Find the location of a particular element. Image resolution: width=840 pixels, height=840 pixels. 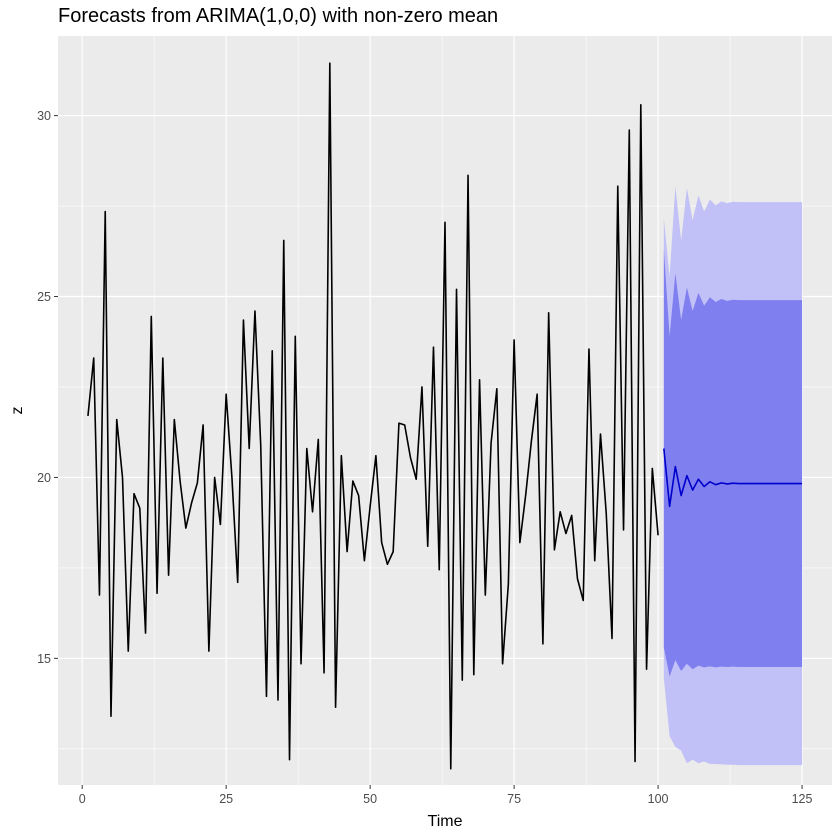

y-tick-label: 15 is located at coordinates (44, 659).